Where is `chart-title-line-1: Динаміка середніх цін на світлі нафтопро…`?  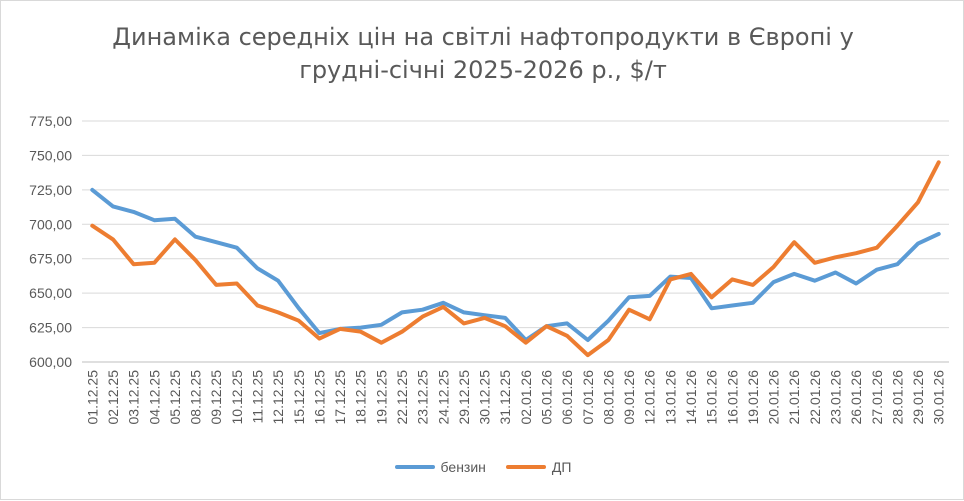
chart-title-line-1: Динаміка середніх цін на світлі нафтопро… is located at coordinates (483, 37).